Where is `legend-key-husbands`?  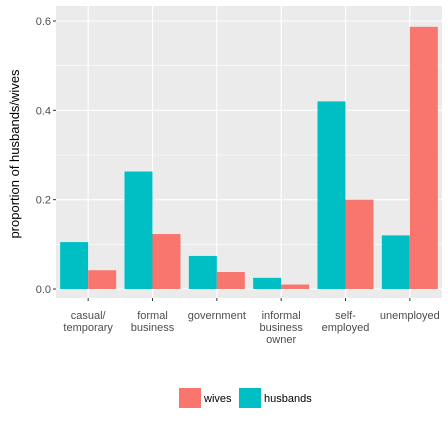
legend-key-husbands is located at coordinates (250, 398).